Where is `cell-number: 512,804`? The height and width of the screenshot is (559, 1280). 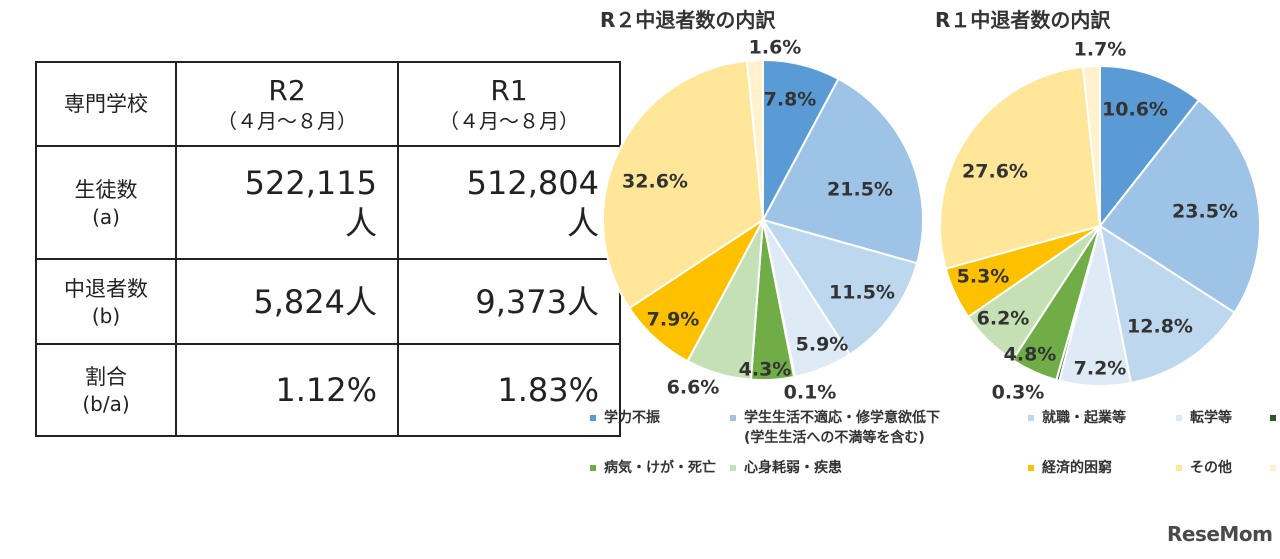 cell-number: 512,804 is located at coordinates (532, 182).